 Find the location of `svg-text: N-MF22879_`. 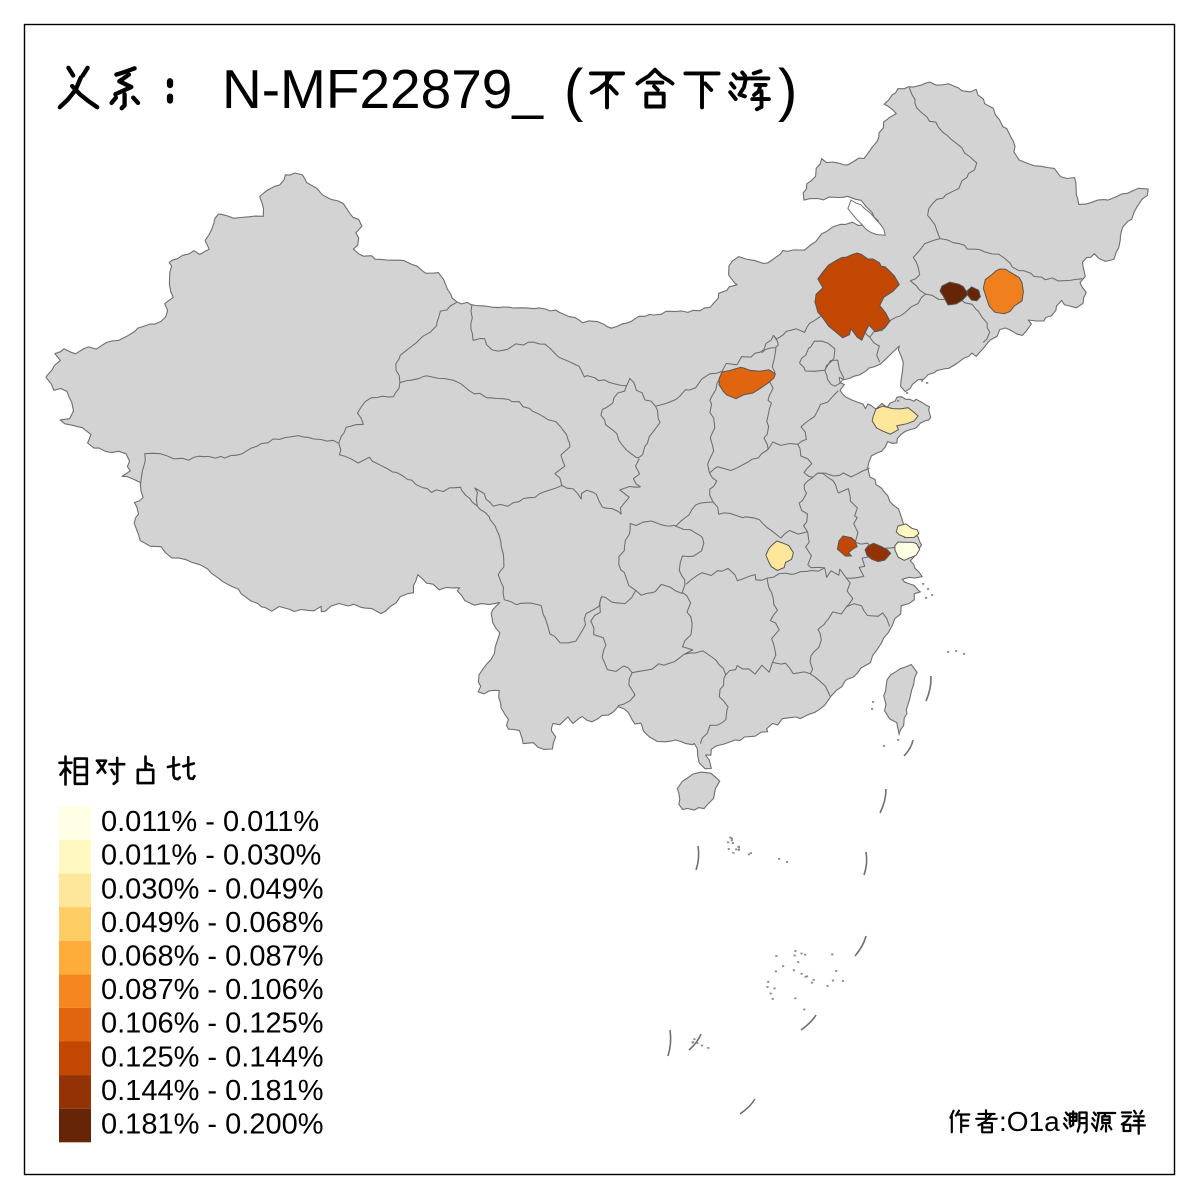

svg-text: N-MF22879_ is located at coordinates (383, 89).